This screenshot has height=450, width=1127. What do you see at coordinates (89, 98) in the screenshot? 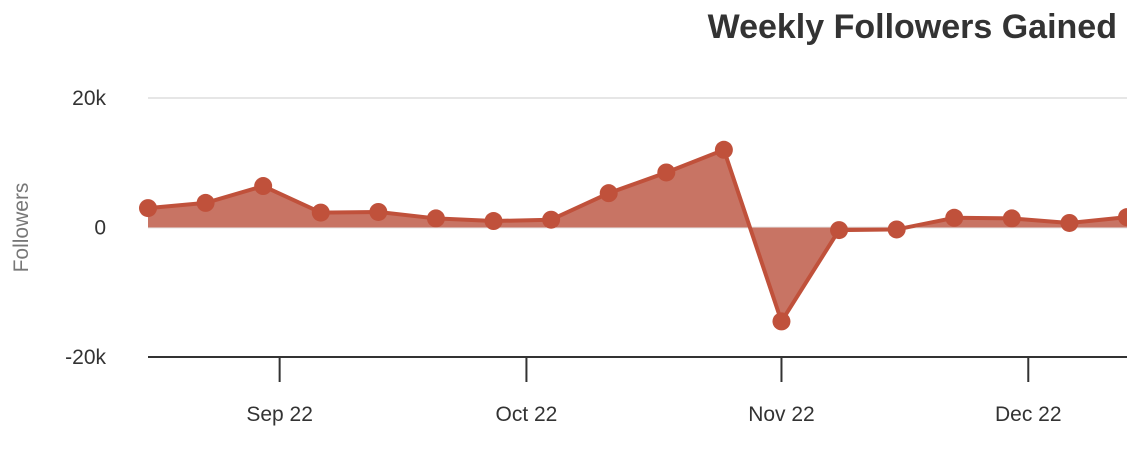
I see `y-tick-label: 20k` at bounding box center [89, 98].